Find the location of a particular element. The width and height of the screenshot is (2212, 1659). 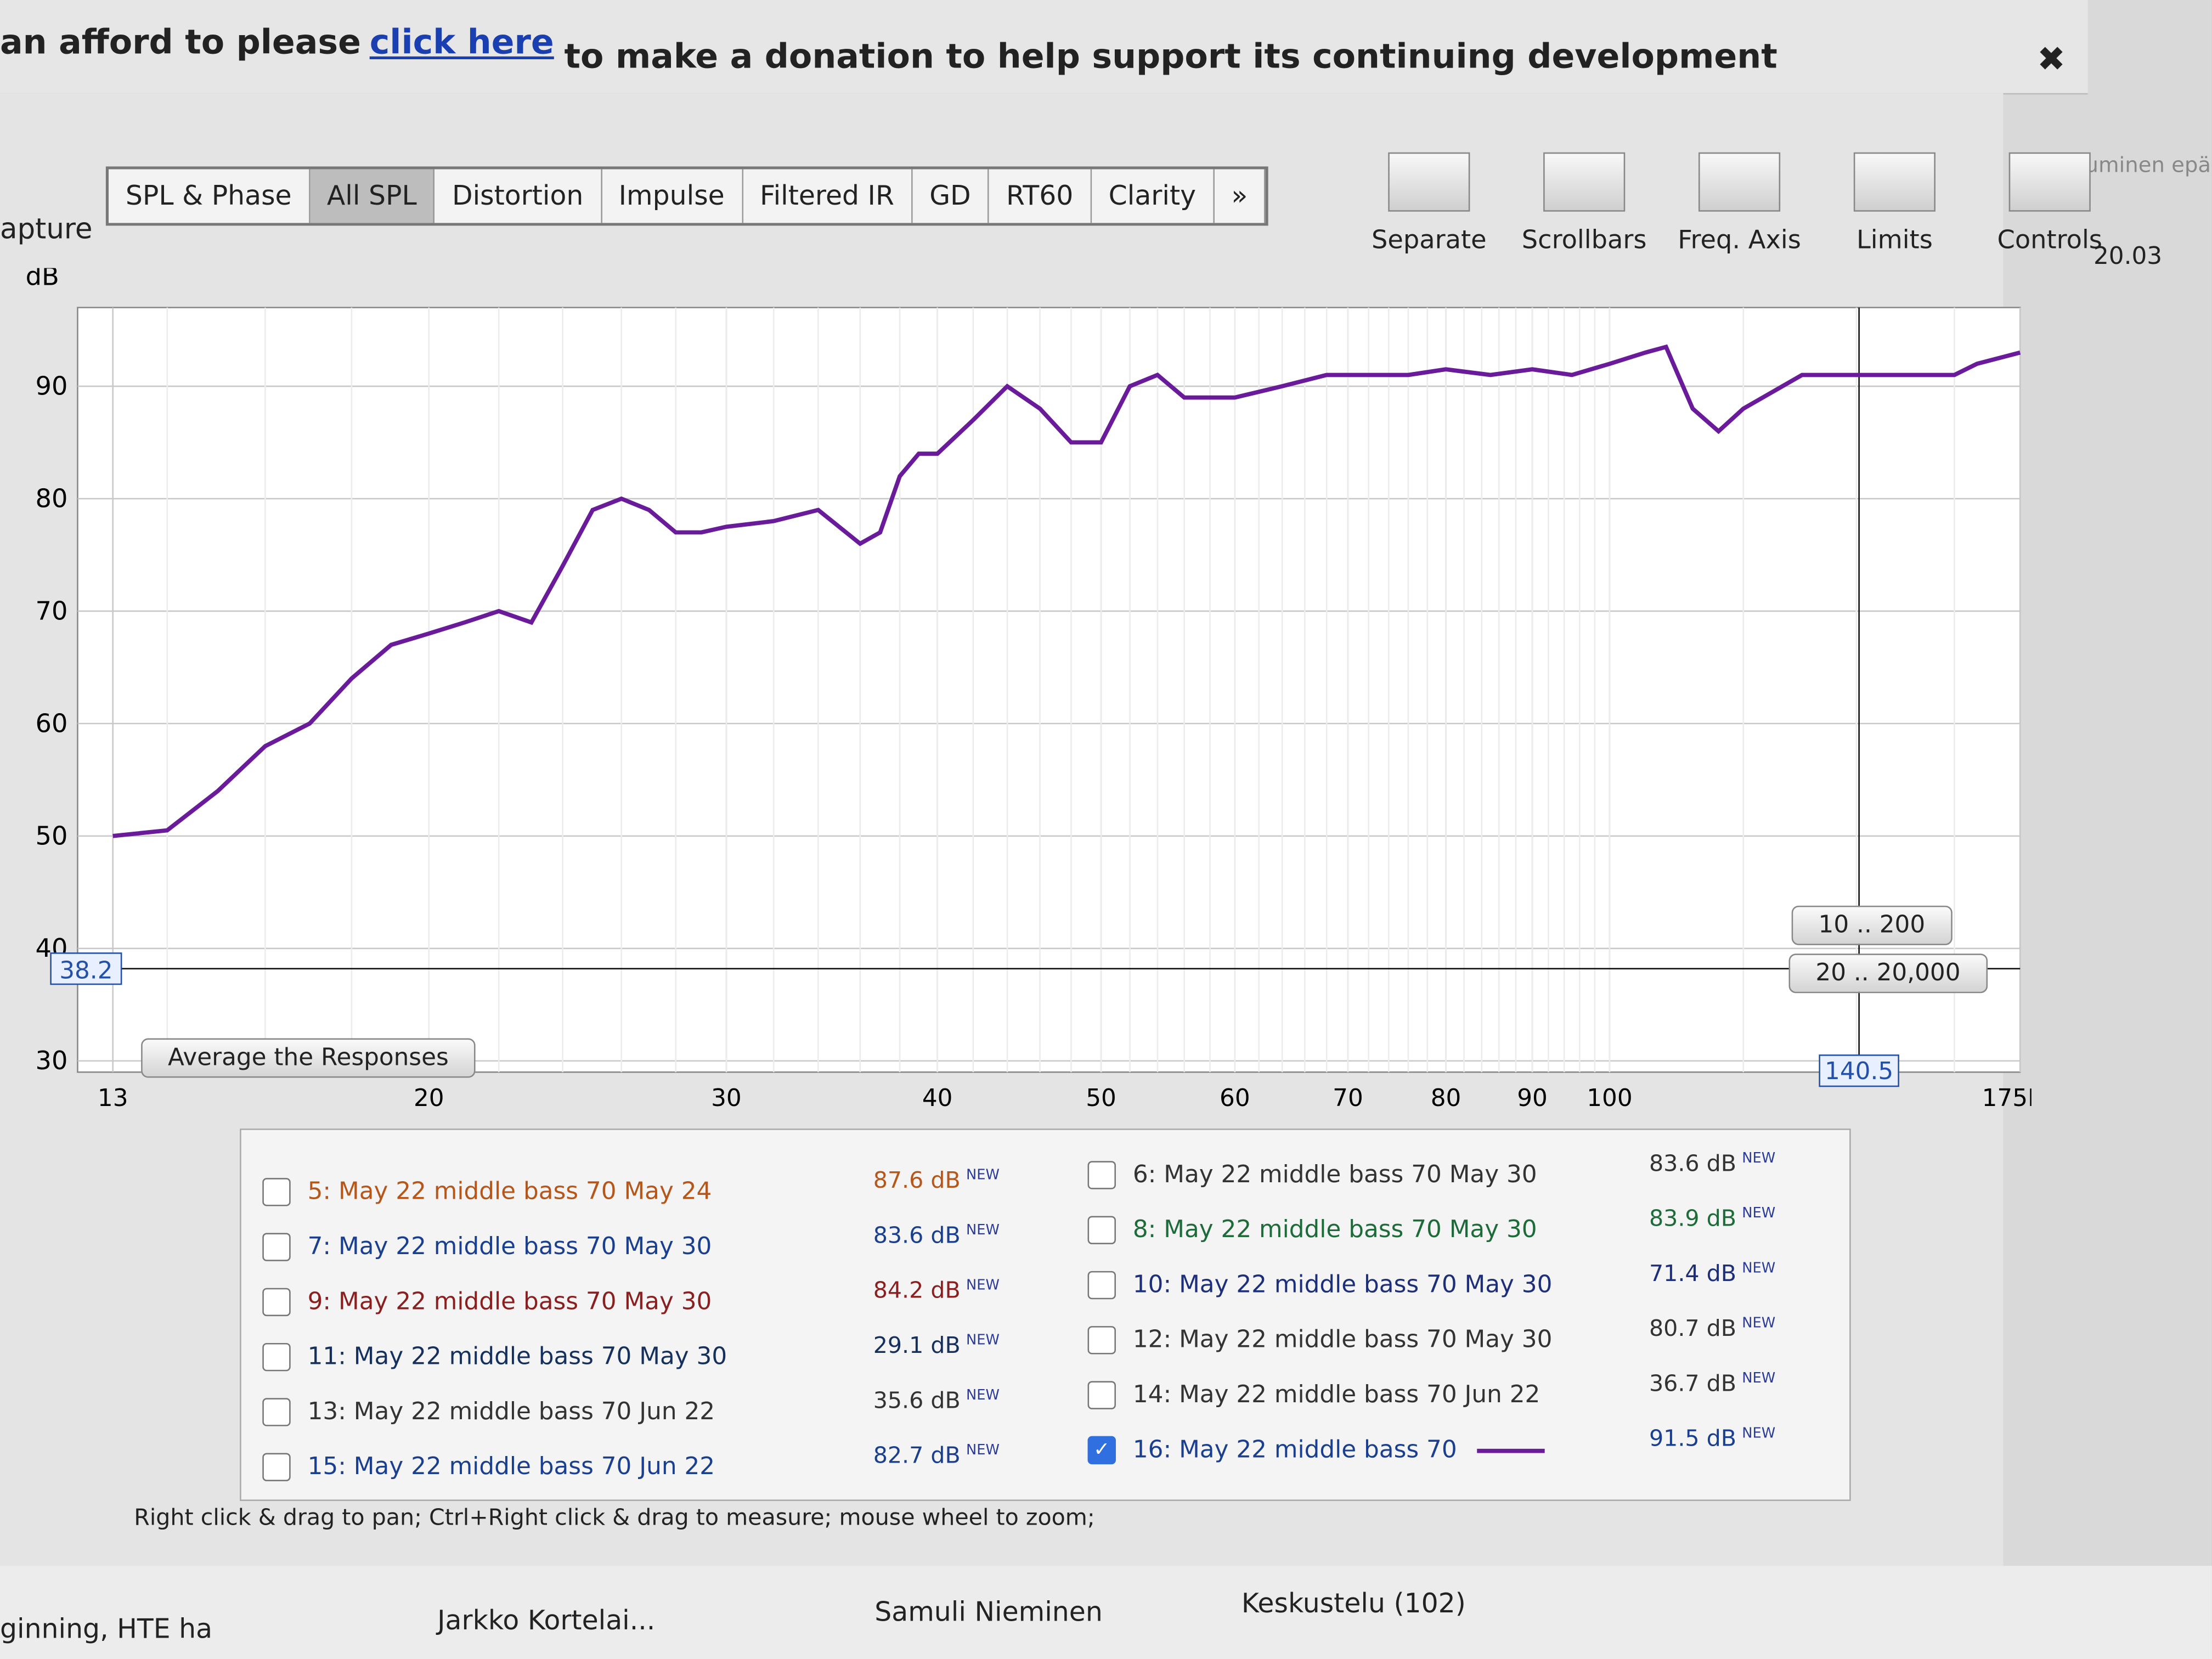

taskbar-item: Keskustelu (102) is located at coordinates (1353, 1604).